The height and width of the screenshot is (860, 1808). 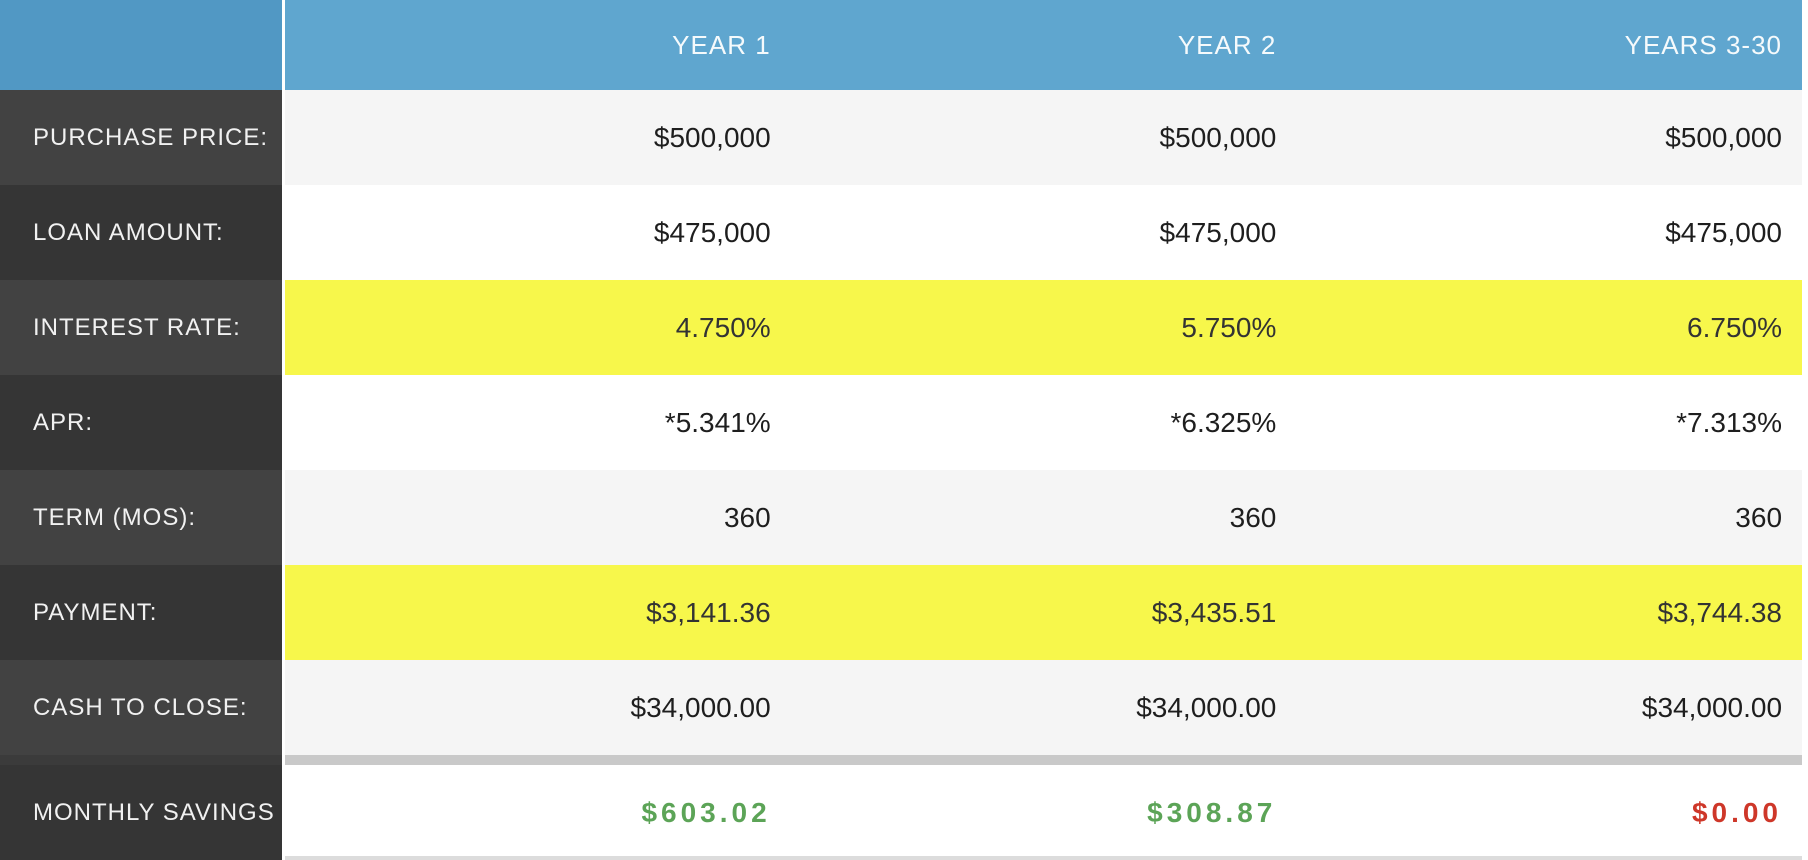 I want to click on table-row-apr: APR: *5.341% *6.325% *7.313%, so click(x=901, y=422).